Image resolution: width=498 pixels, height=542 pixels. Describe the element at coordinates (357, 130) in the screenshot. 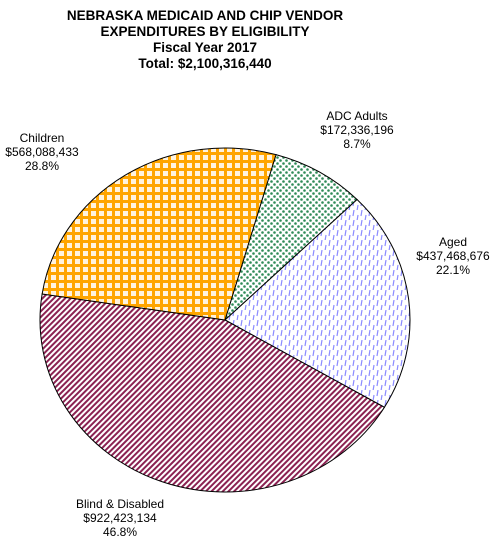

I see `label-adc-adults: ADC Adults $172,336,196 8.7%` at that location.